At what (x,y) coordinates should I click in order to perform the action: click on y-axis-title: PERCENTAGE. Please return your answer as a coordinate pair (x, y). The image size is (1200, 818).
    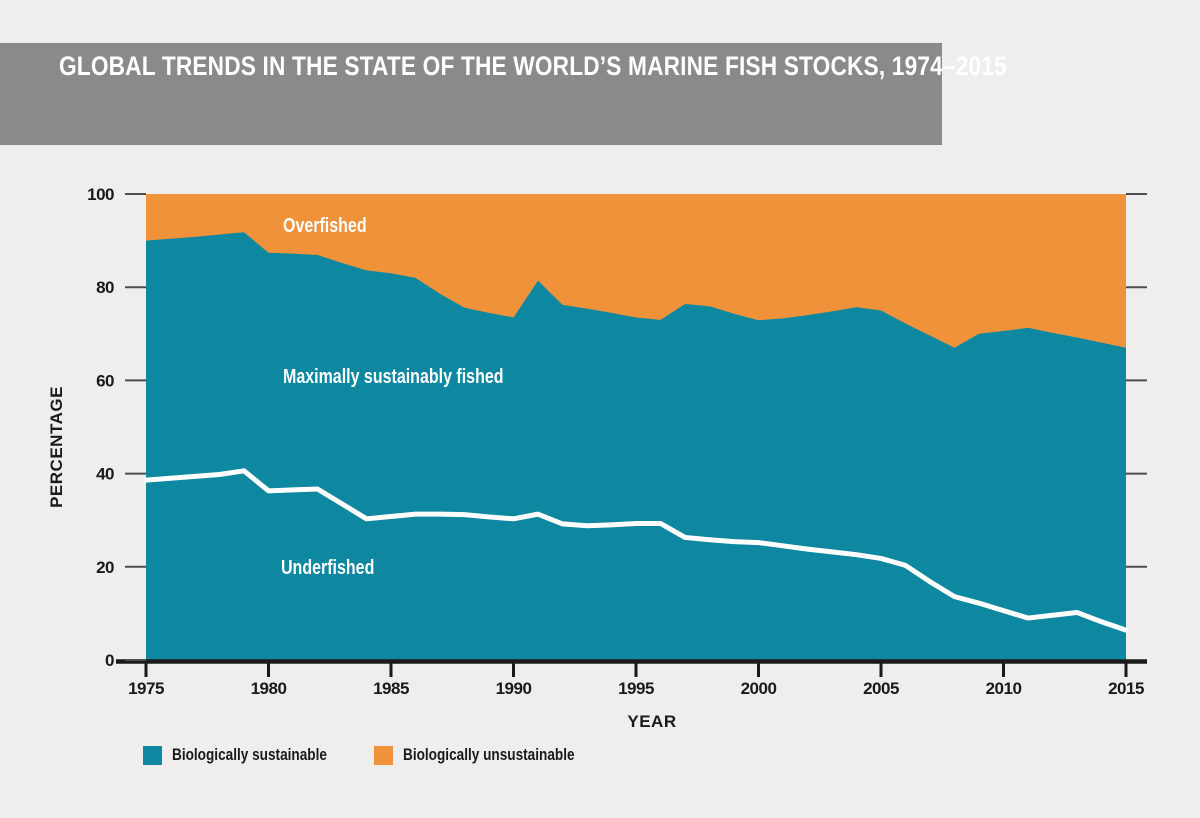
    Looking at the image, I should click on (56, 447).